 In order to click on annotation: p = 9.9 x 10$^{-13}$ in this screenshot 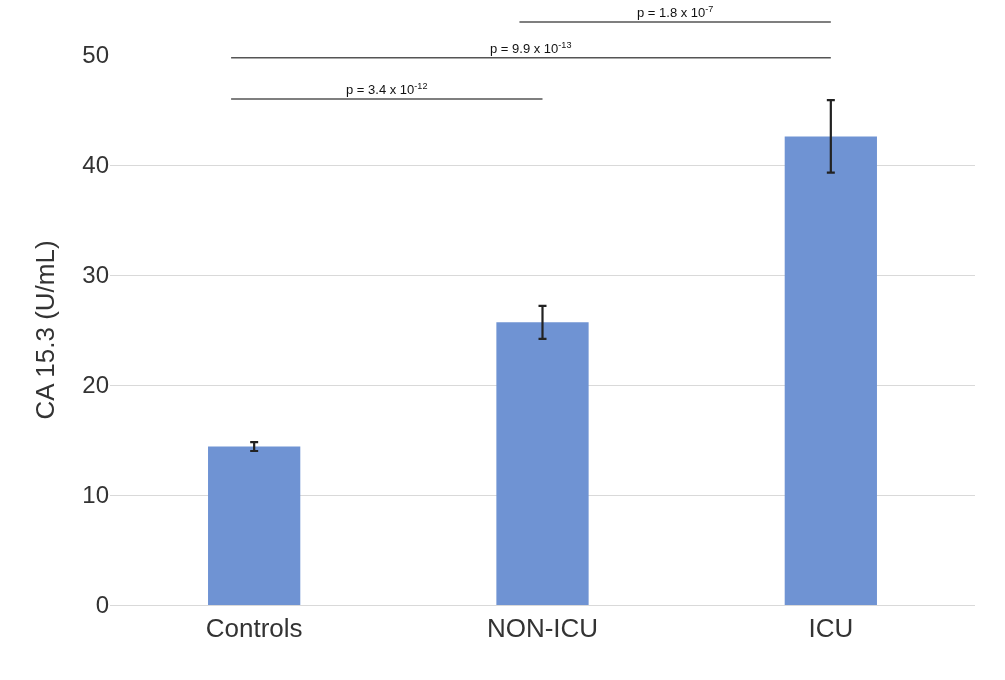, I will do `click(531, 48)`.